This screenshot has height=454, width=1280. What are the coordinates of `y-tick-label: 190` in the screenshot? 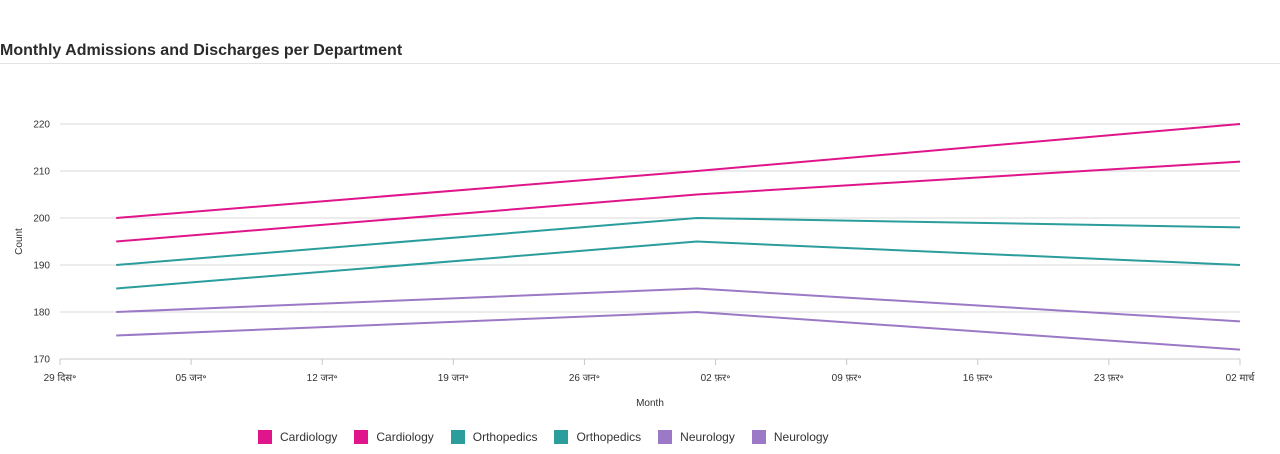 It's located at (41, 266).